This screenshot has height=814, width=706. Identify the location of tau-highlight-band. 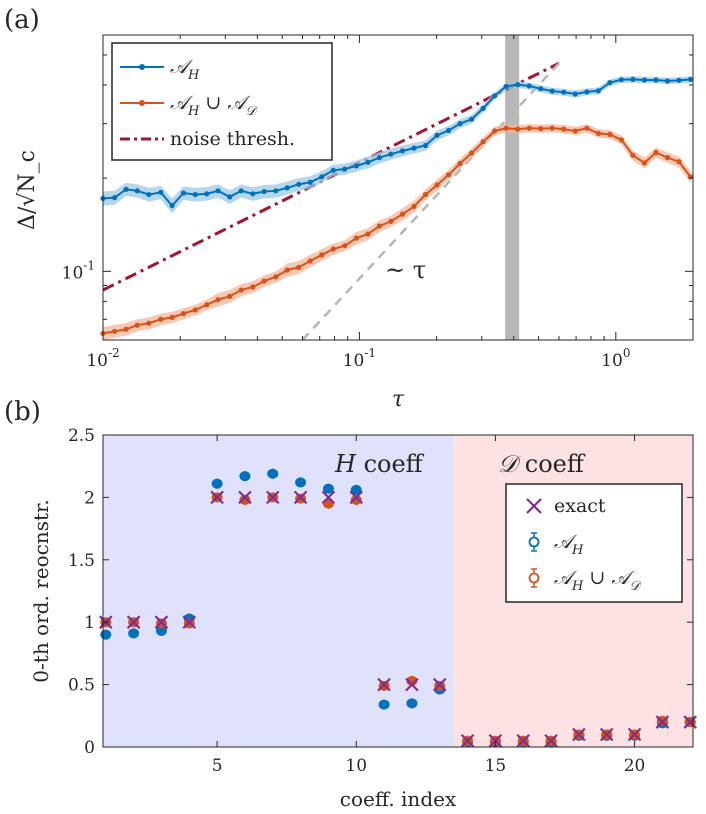
(512, 187).